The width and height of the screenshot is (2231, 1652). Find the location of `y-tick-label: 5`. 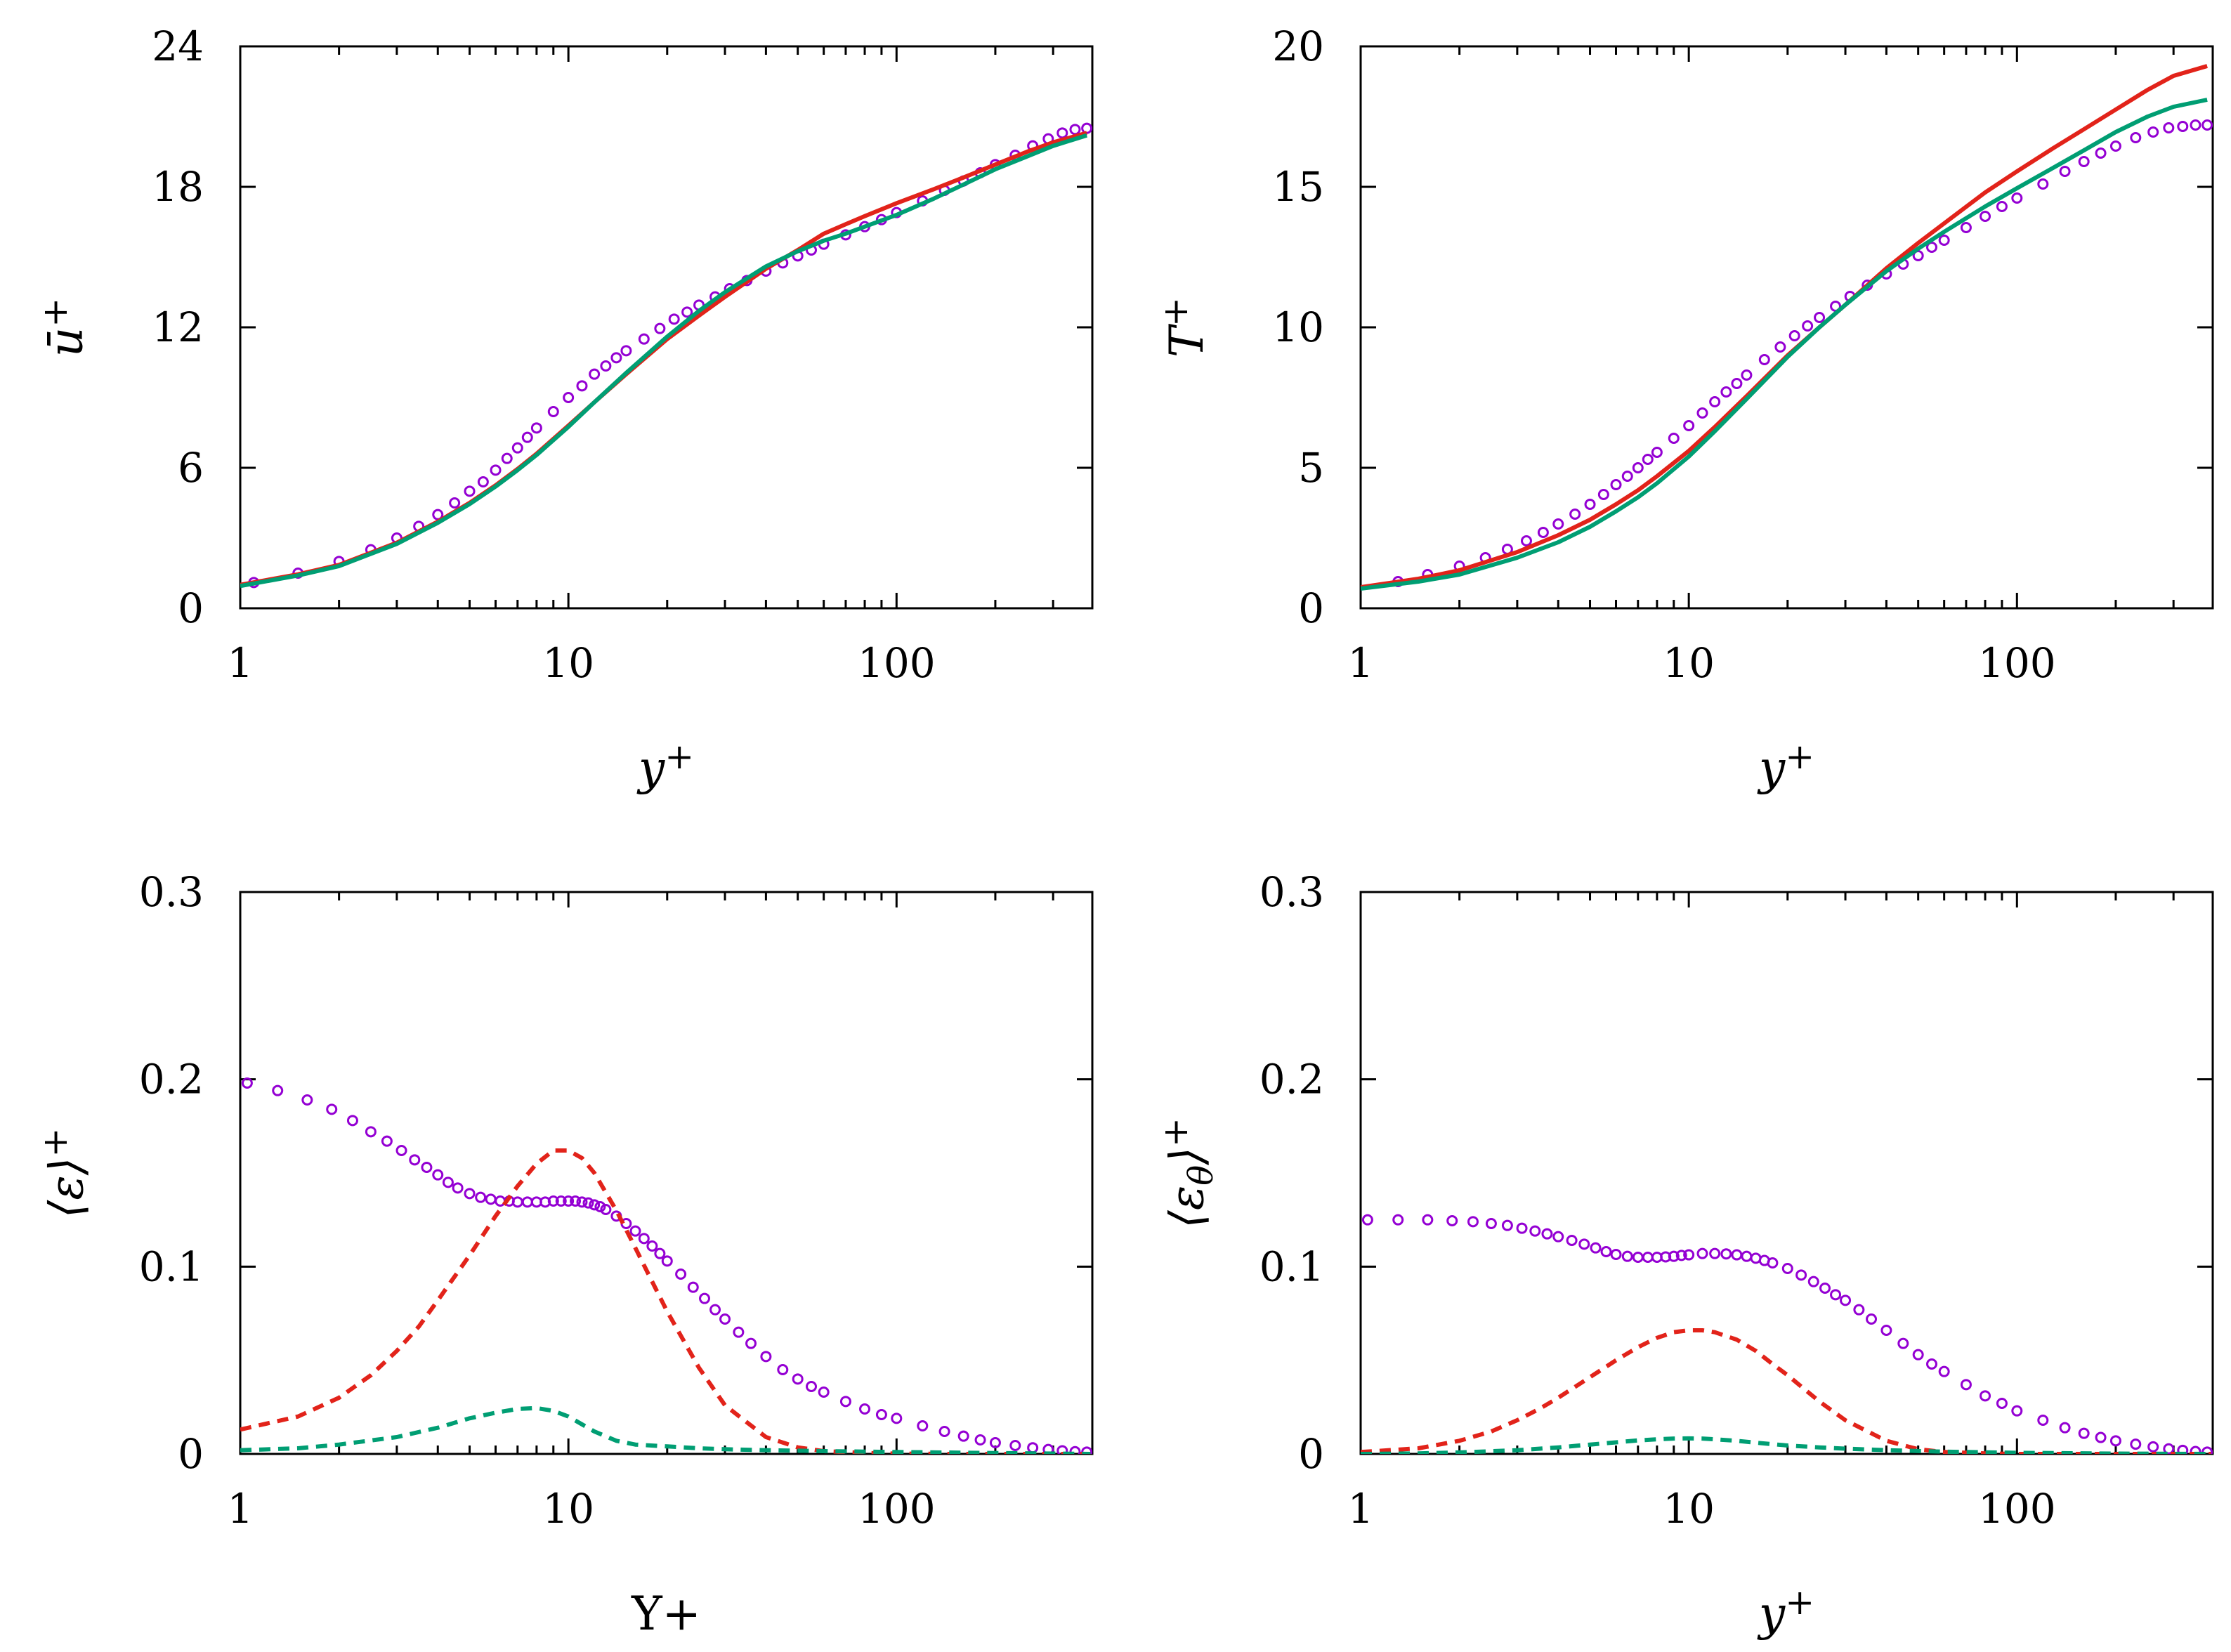

y-tick-label: 5 is located at coordinates (1311, 468).